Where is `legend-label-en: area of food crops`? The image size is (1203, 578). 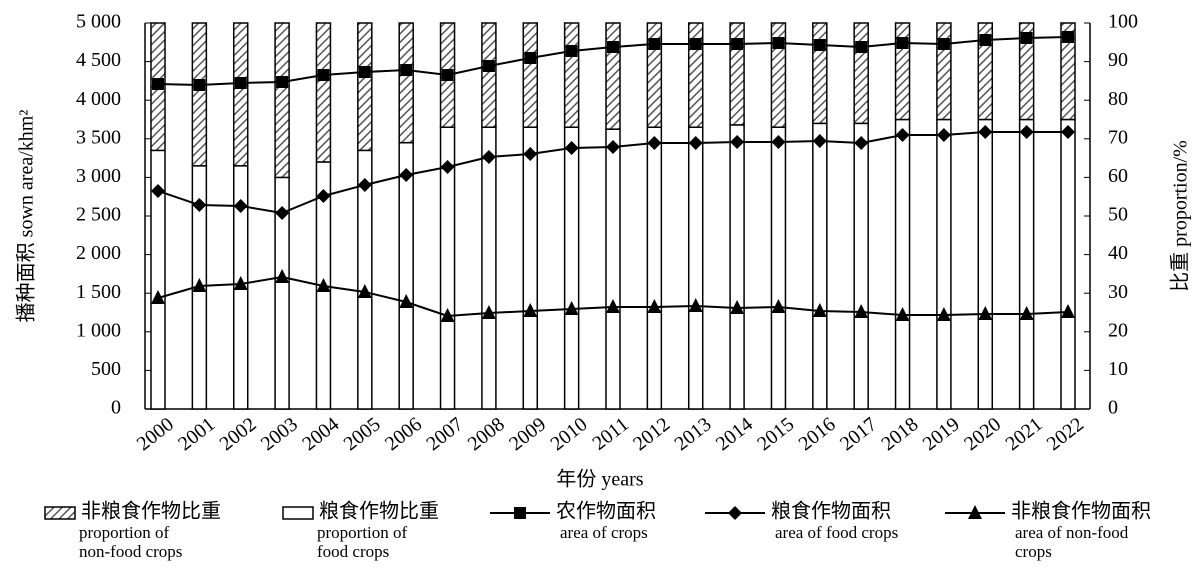 legend-label-en: area of food crops is located at coordinates (836, 532).